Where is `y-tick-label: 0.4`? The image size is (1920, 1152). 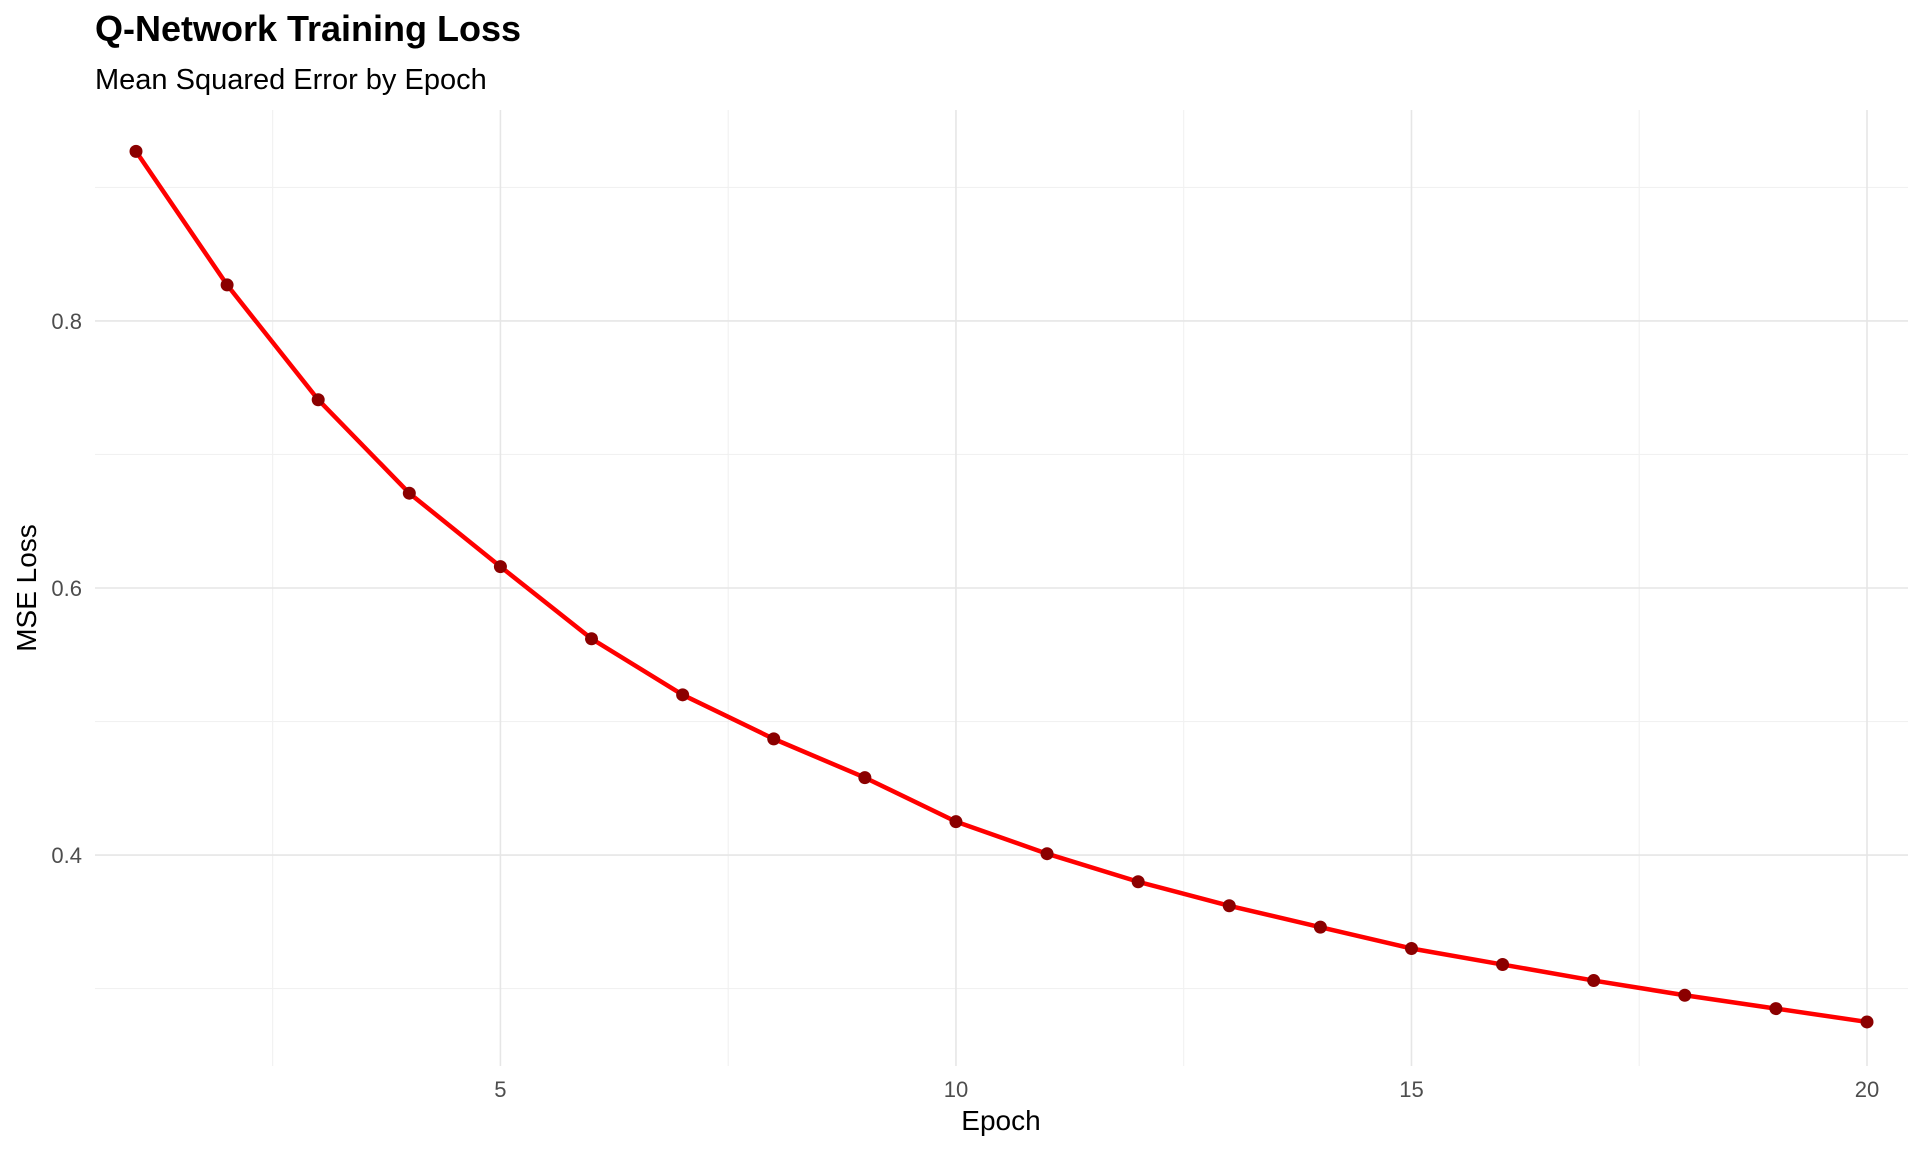 y-tick-label: 0.4 is located at coordinates (66, 855).